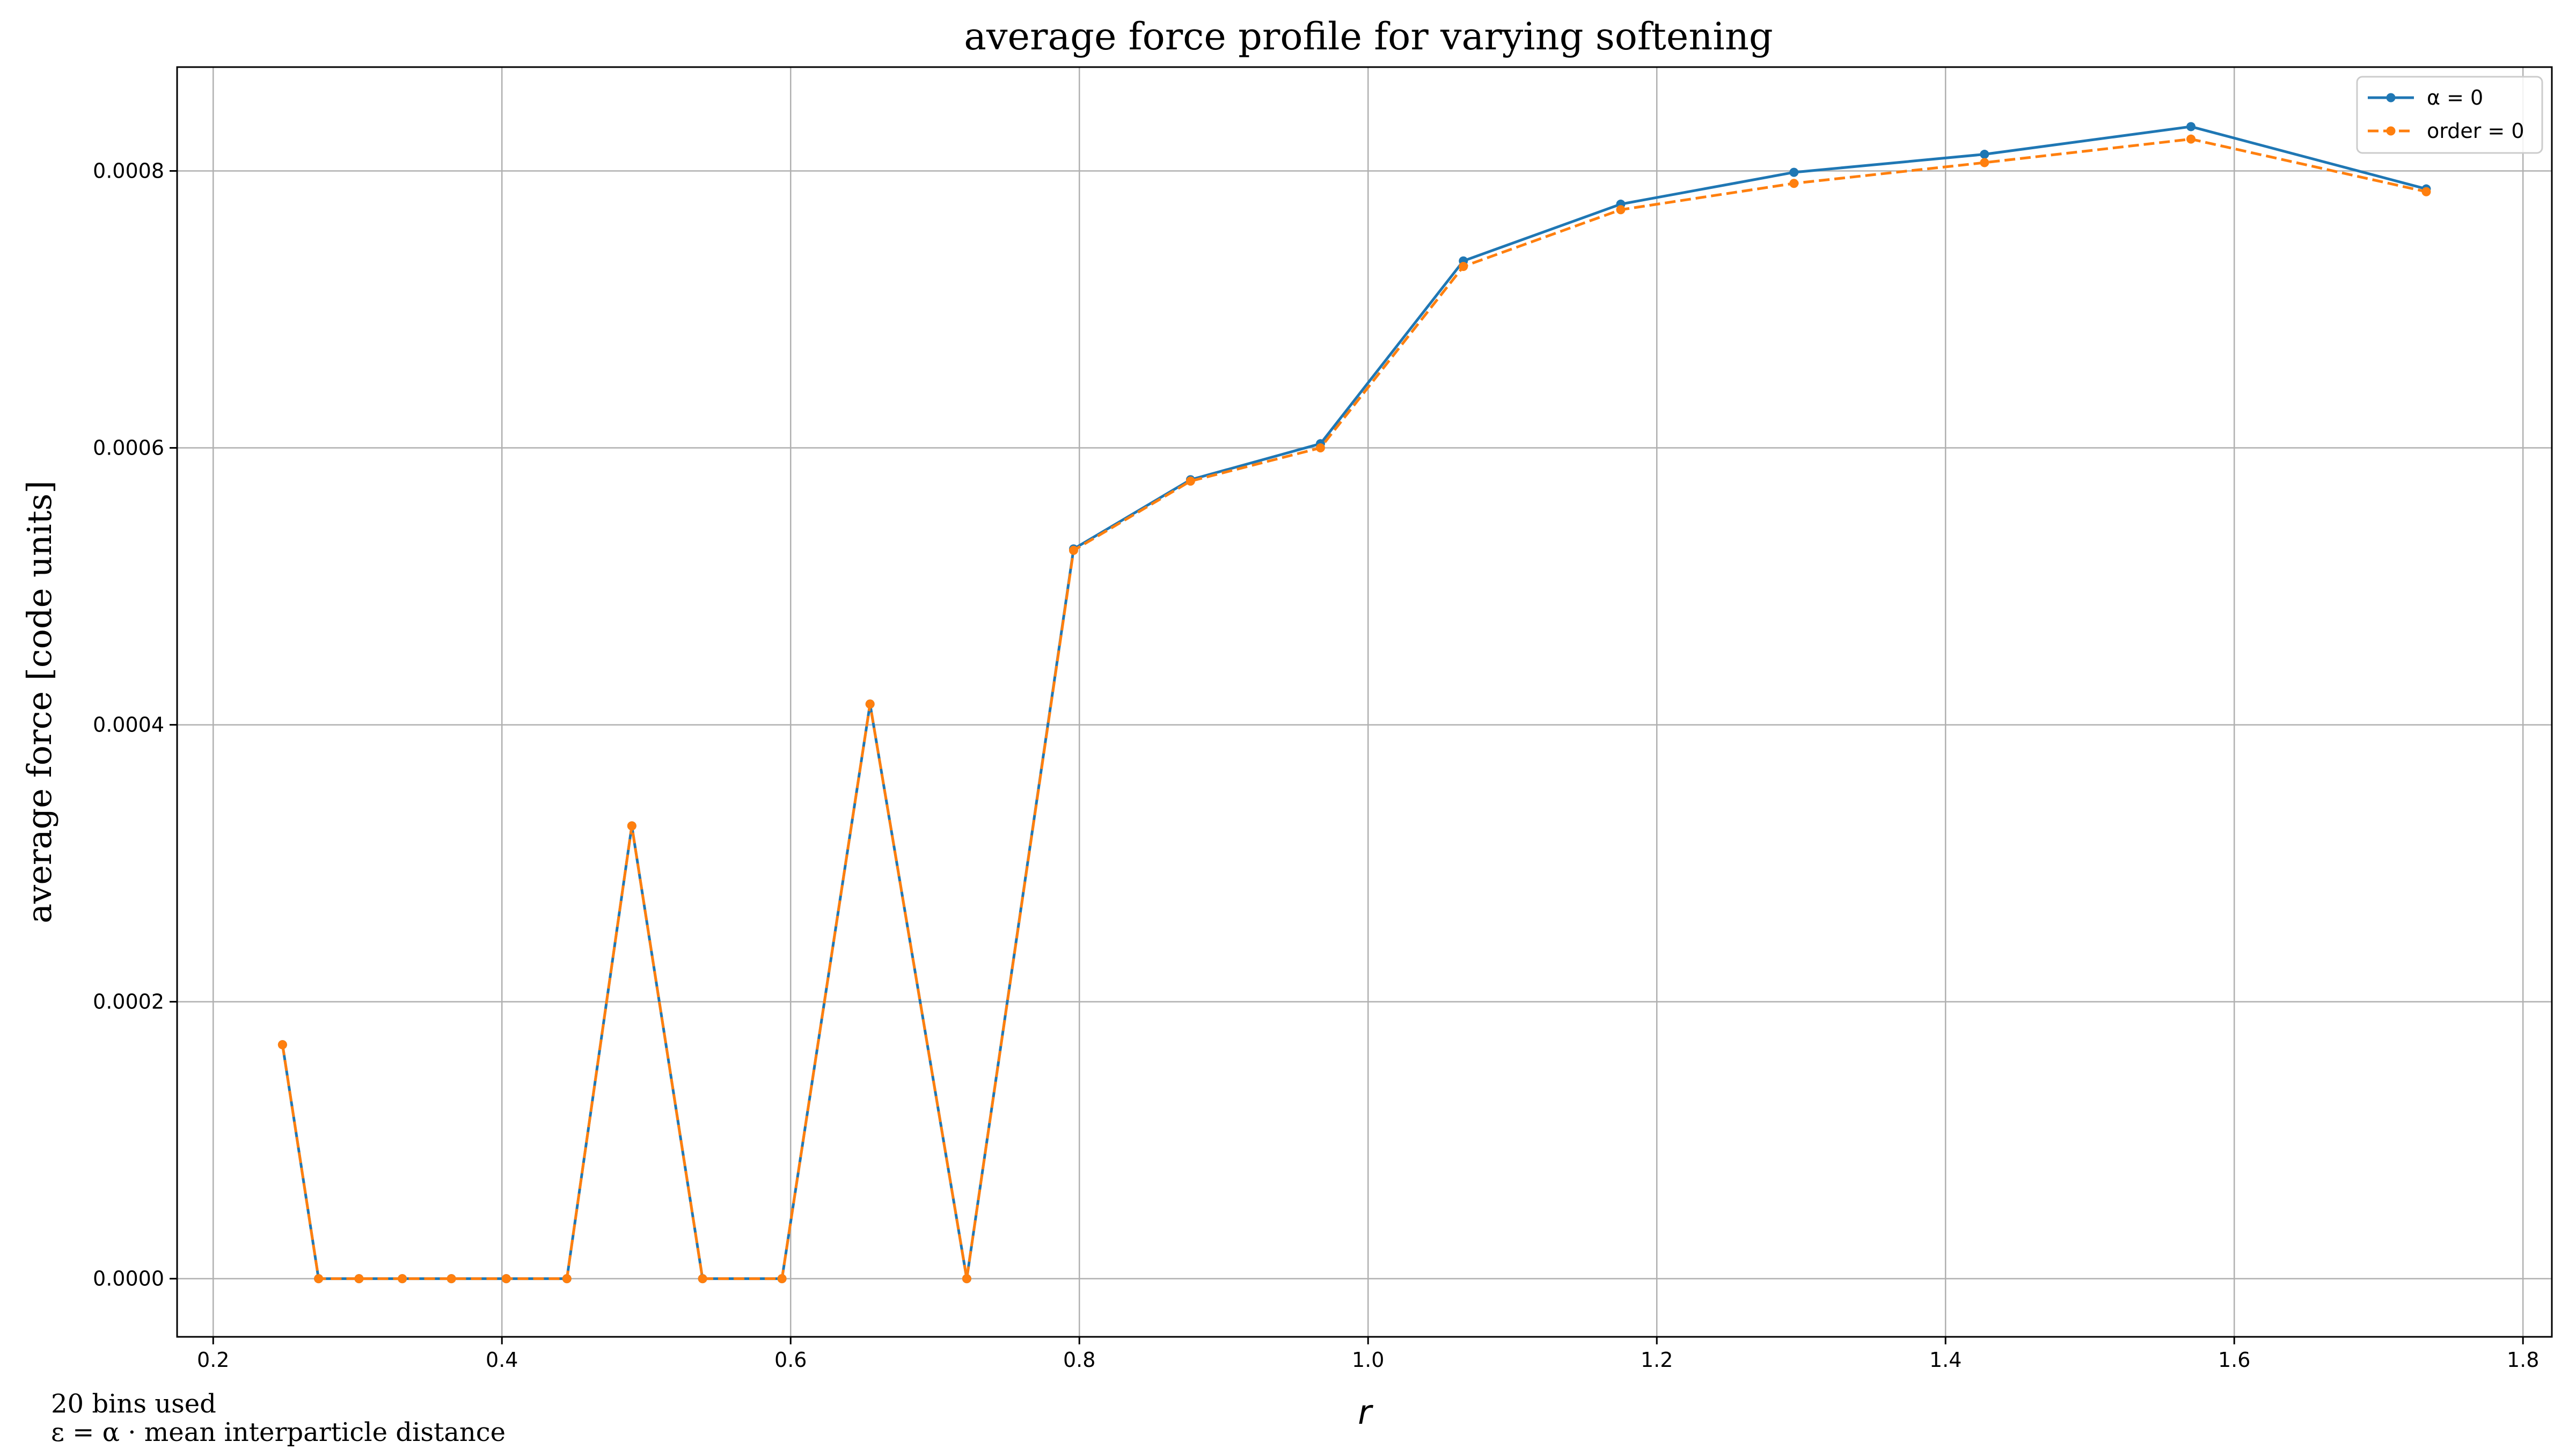  Describe the element at coordinates (133, 1404) in the screenshot. I see `bins-note: 20 bins used` at that location.